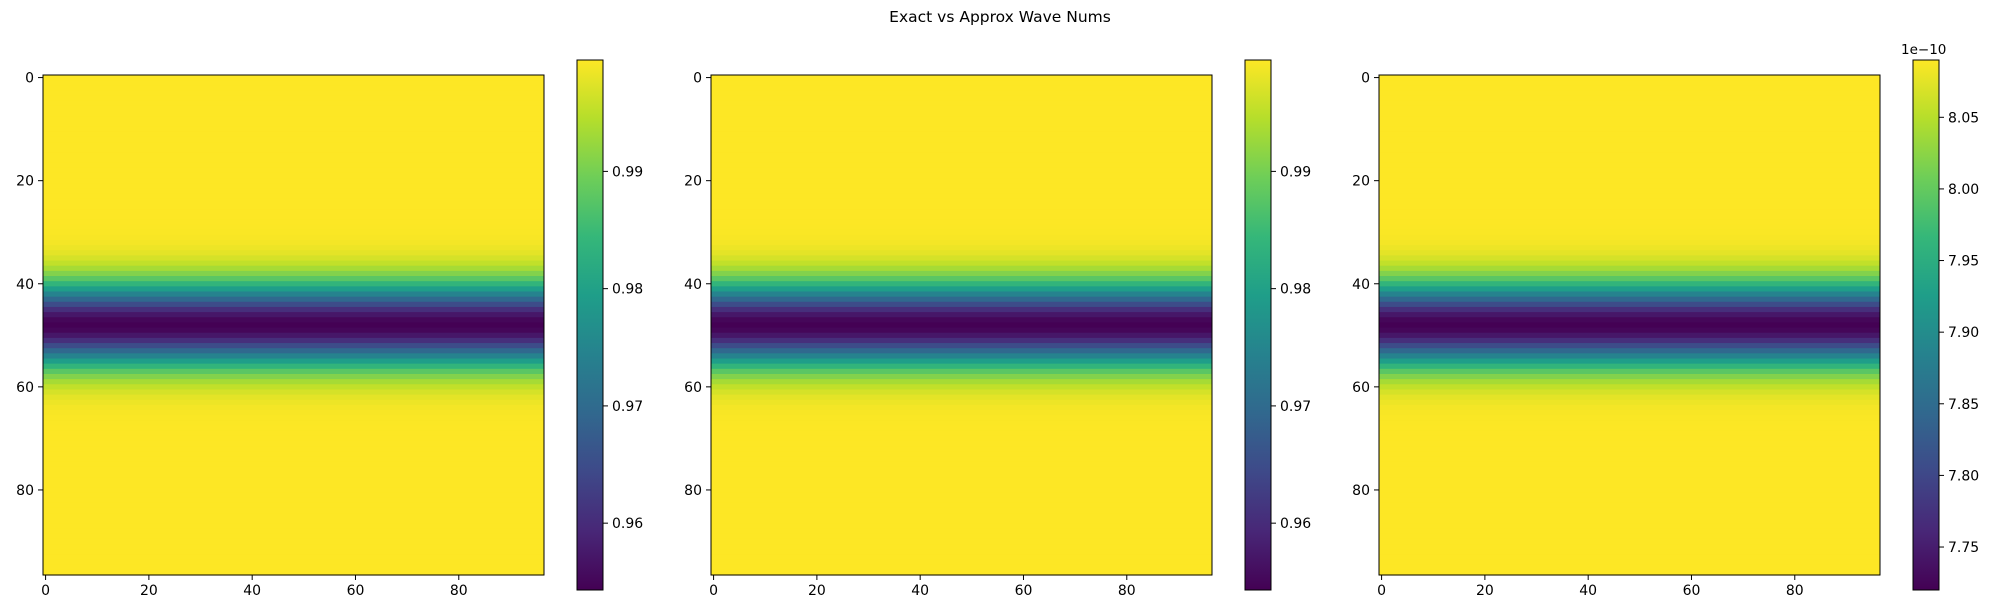 The image size is (2000, 604). What do you see at coordinates (1295, 172) in the screenshot?
I see `colorbar-tick-label: 0.99` at bounding box center [1295, 172].